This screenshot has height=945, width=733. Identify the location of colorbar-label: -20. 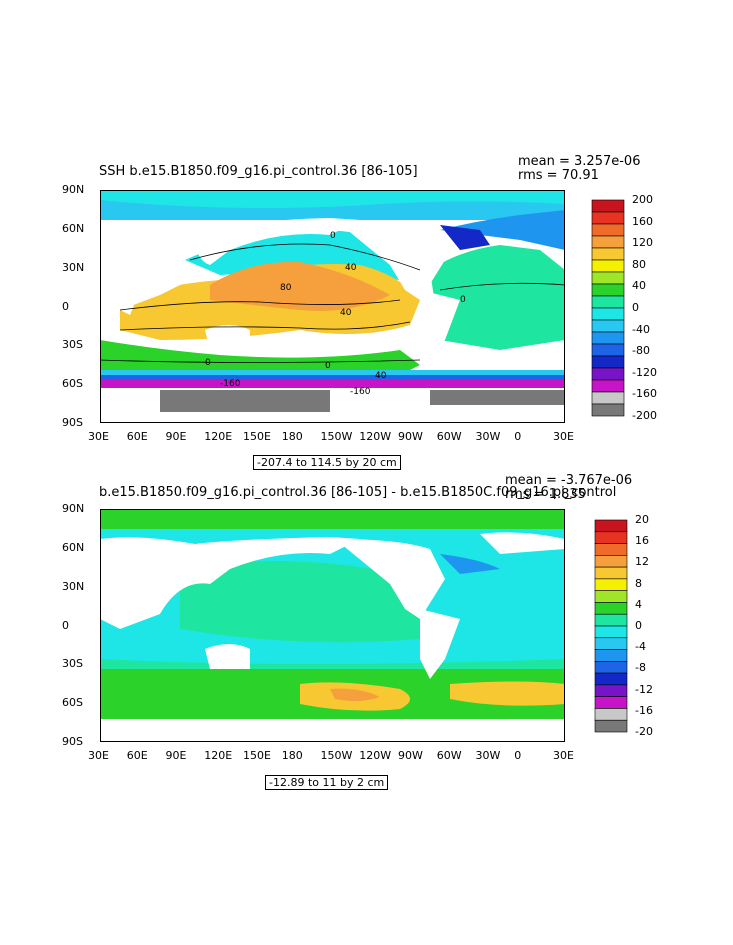
(644, 731).